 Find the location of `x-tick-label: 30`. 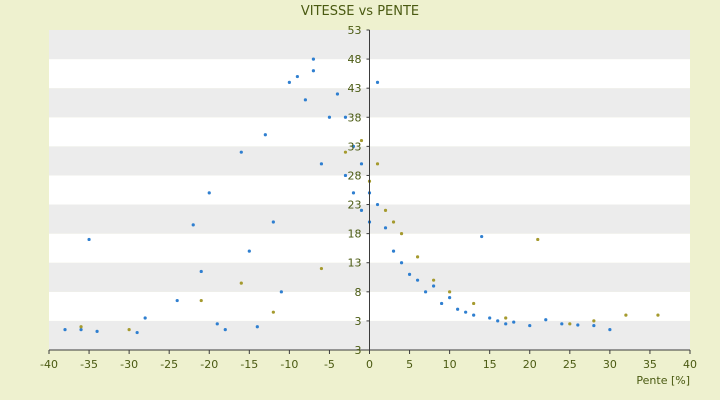

x-tick-label: 30 is located at coordinates (610, 364).